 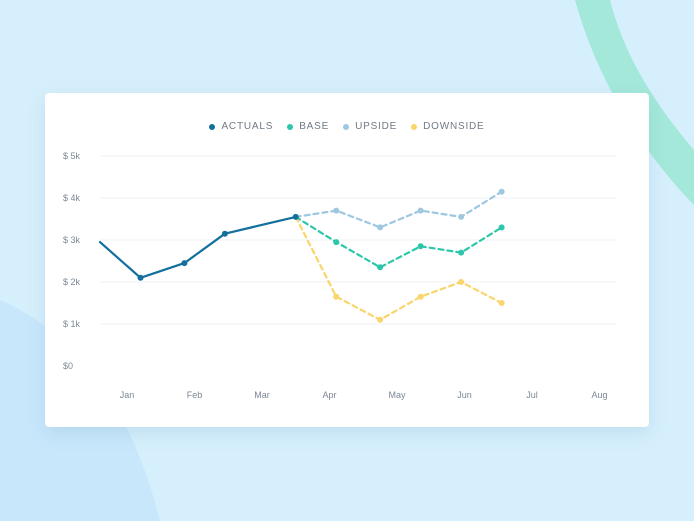 I want to click on legend-item: ACTUALS, so click(x=241, y=126).